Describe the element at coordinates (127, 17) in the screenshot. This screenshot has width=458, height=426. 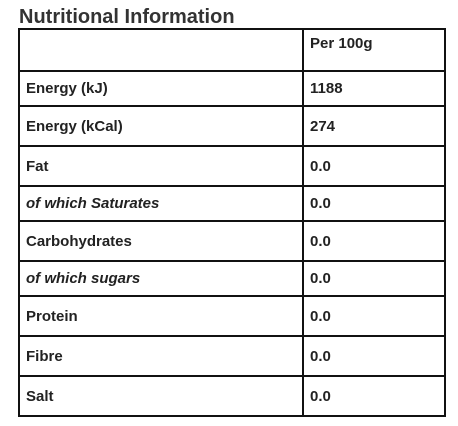
I see `page-title: Nutritional Information` at that location.